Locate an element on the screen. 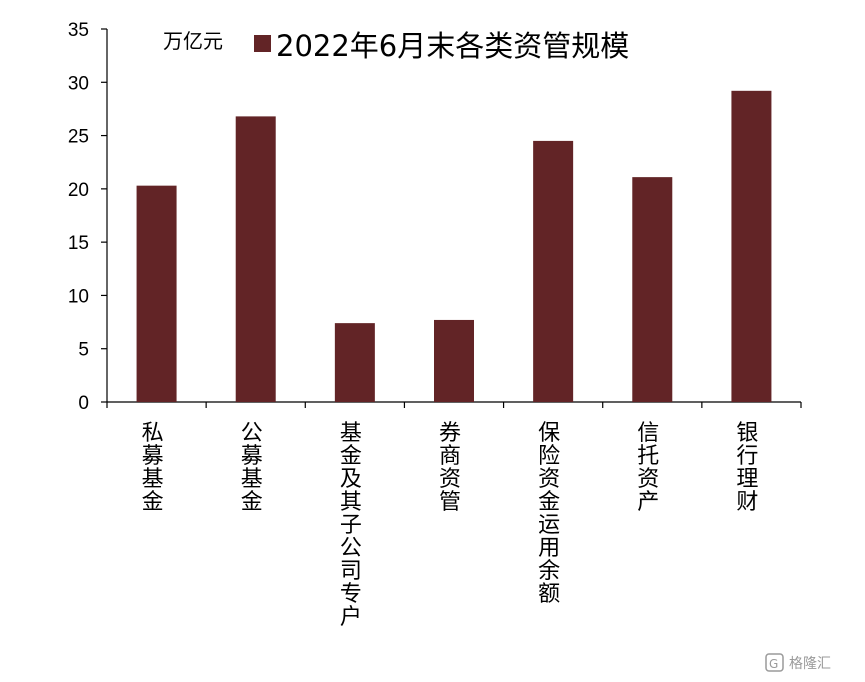 The image size is (865, 682). watermark: G 格隆汇 is located at coordinates (798, 662).